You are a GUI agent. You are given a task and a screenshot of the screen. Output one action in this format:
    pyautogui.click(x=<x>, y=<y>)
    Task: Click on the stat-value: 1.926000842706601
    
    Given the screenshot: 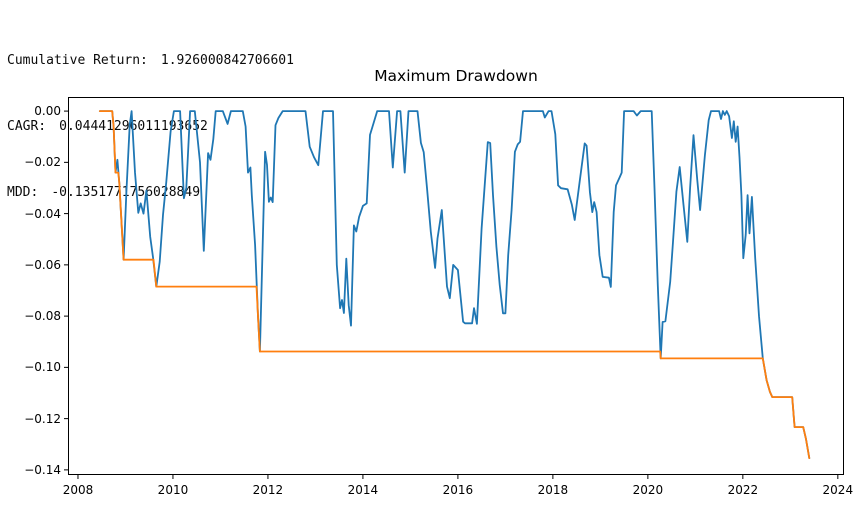 What is the action you would take?
    pyautogui.click(x=227, y=60)
    